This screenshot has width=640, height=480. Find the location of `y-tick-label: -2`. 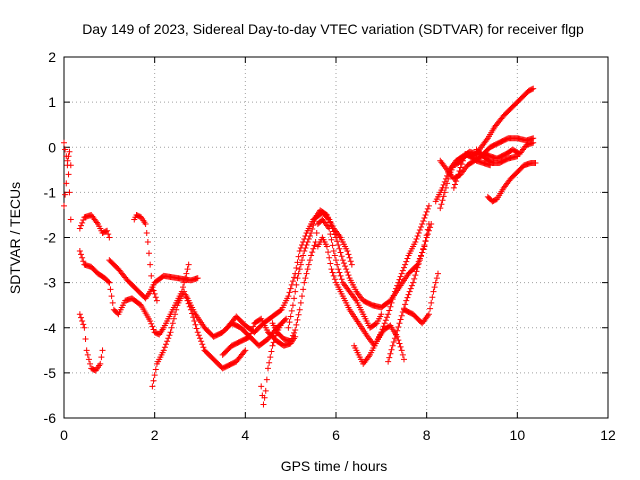

y-tick-label: -2 is located at coordinates (50, 238).